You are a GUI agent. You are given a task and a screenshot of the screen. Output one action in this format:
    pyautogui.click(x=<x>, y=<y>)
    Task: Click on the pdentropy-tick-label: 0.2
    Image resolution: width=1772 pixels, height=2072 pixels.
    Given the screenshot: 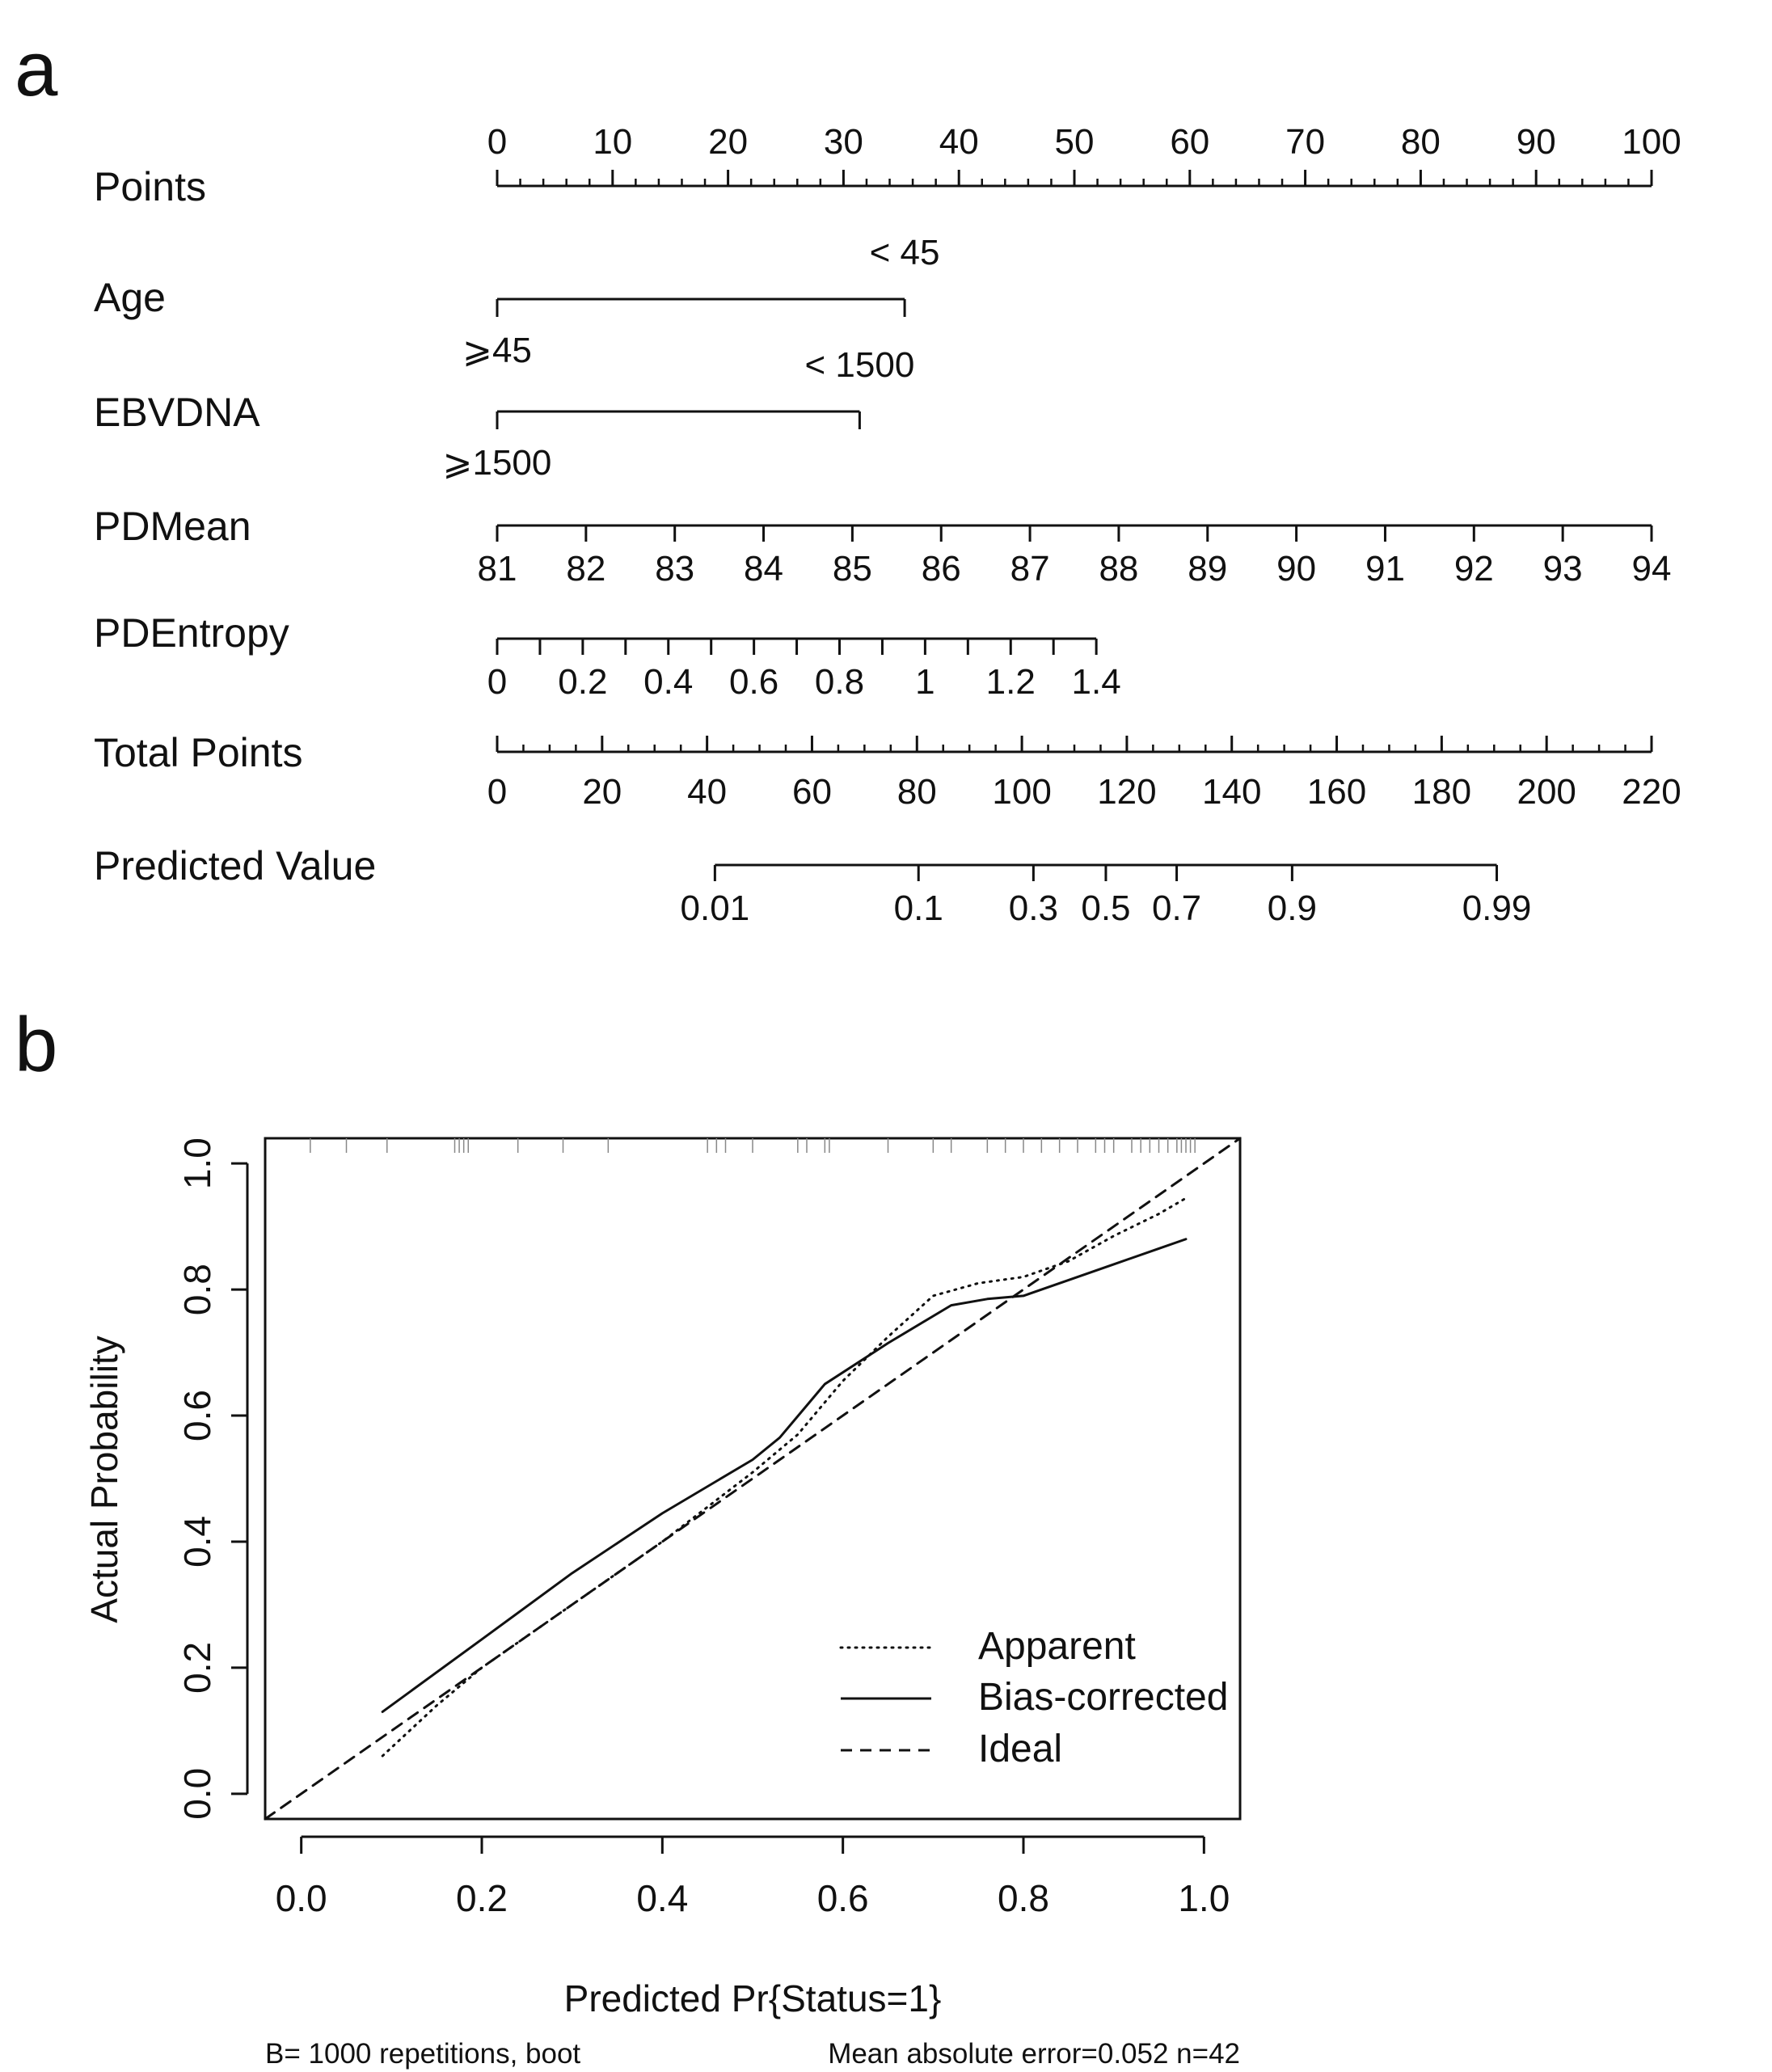 What is the action you would take?
    pyautogui.click(x=582, y=682)
    